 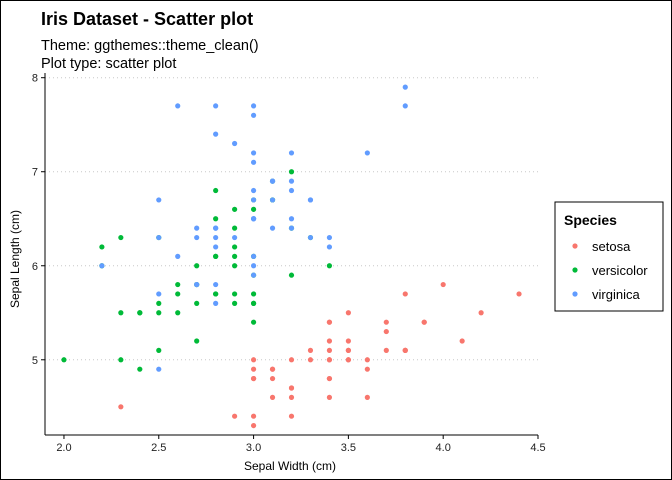 I want to click on legend-title: Species, so click(x=590, y=220).